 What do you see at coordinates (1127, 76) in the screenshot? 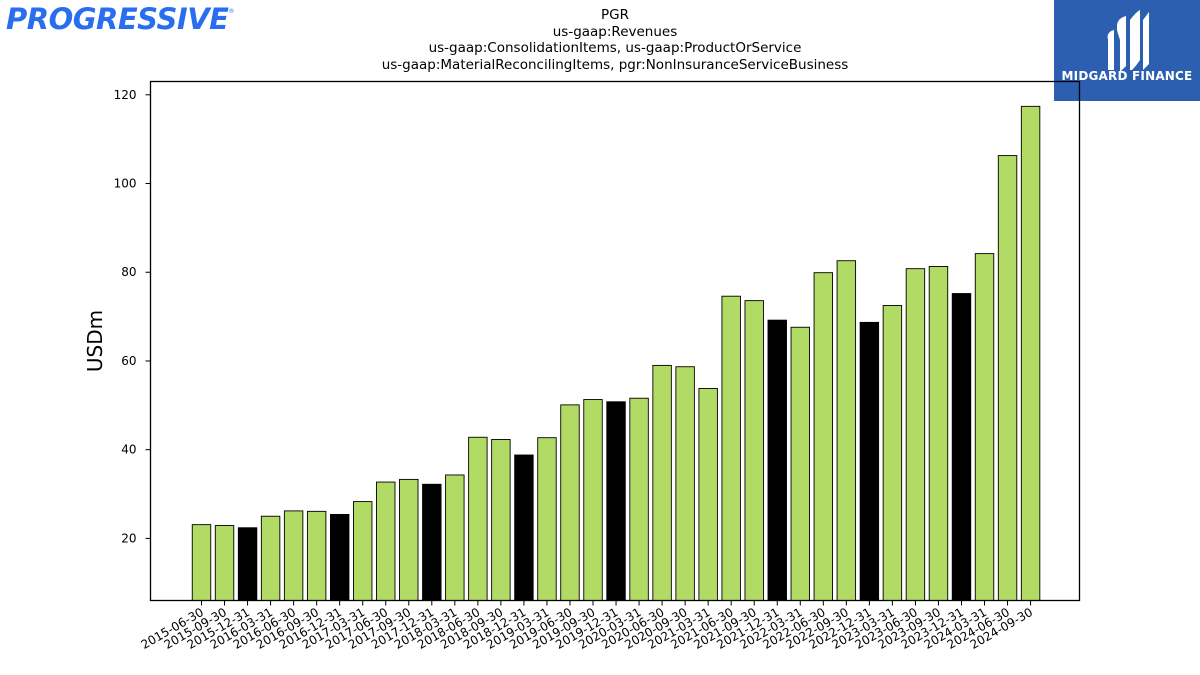
I see `badge-name: MIDGARD FINANCE` at bounding box center [1127, 76].